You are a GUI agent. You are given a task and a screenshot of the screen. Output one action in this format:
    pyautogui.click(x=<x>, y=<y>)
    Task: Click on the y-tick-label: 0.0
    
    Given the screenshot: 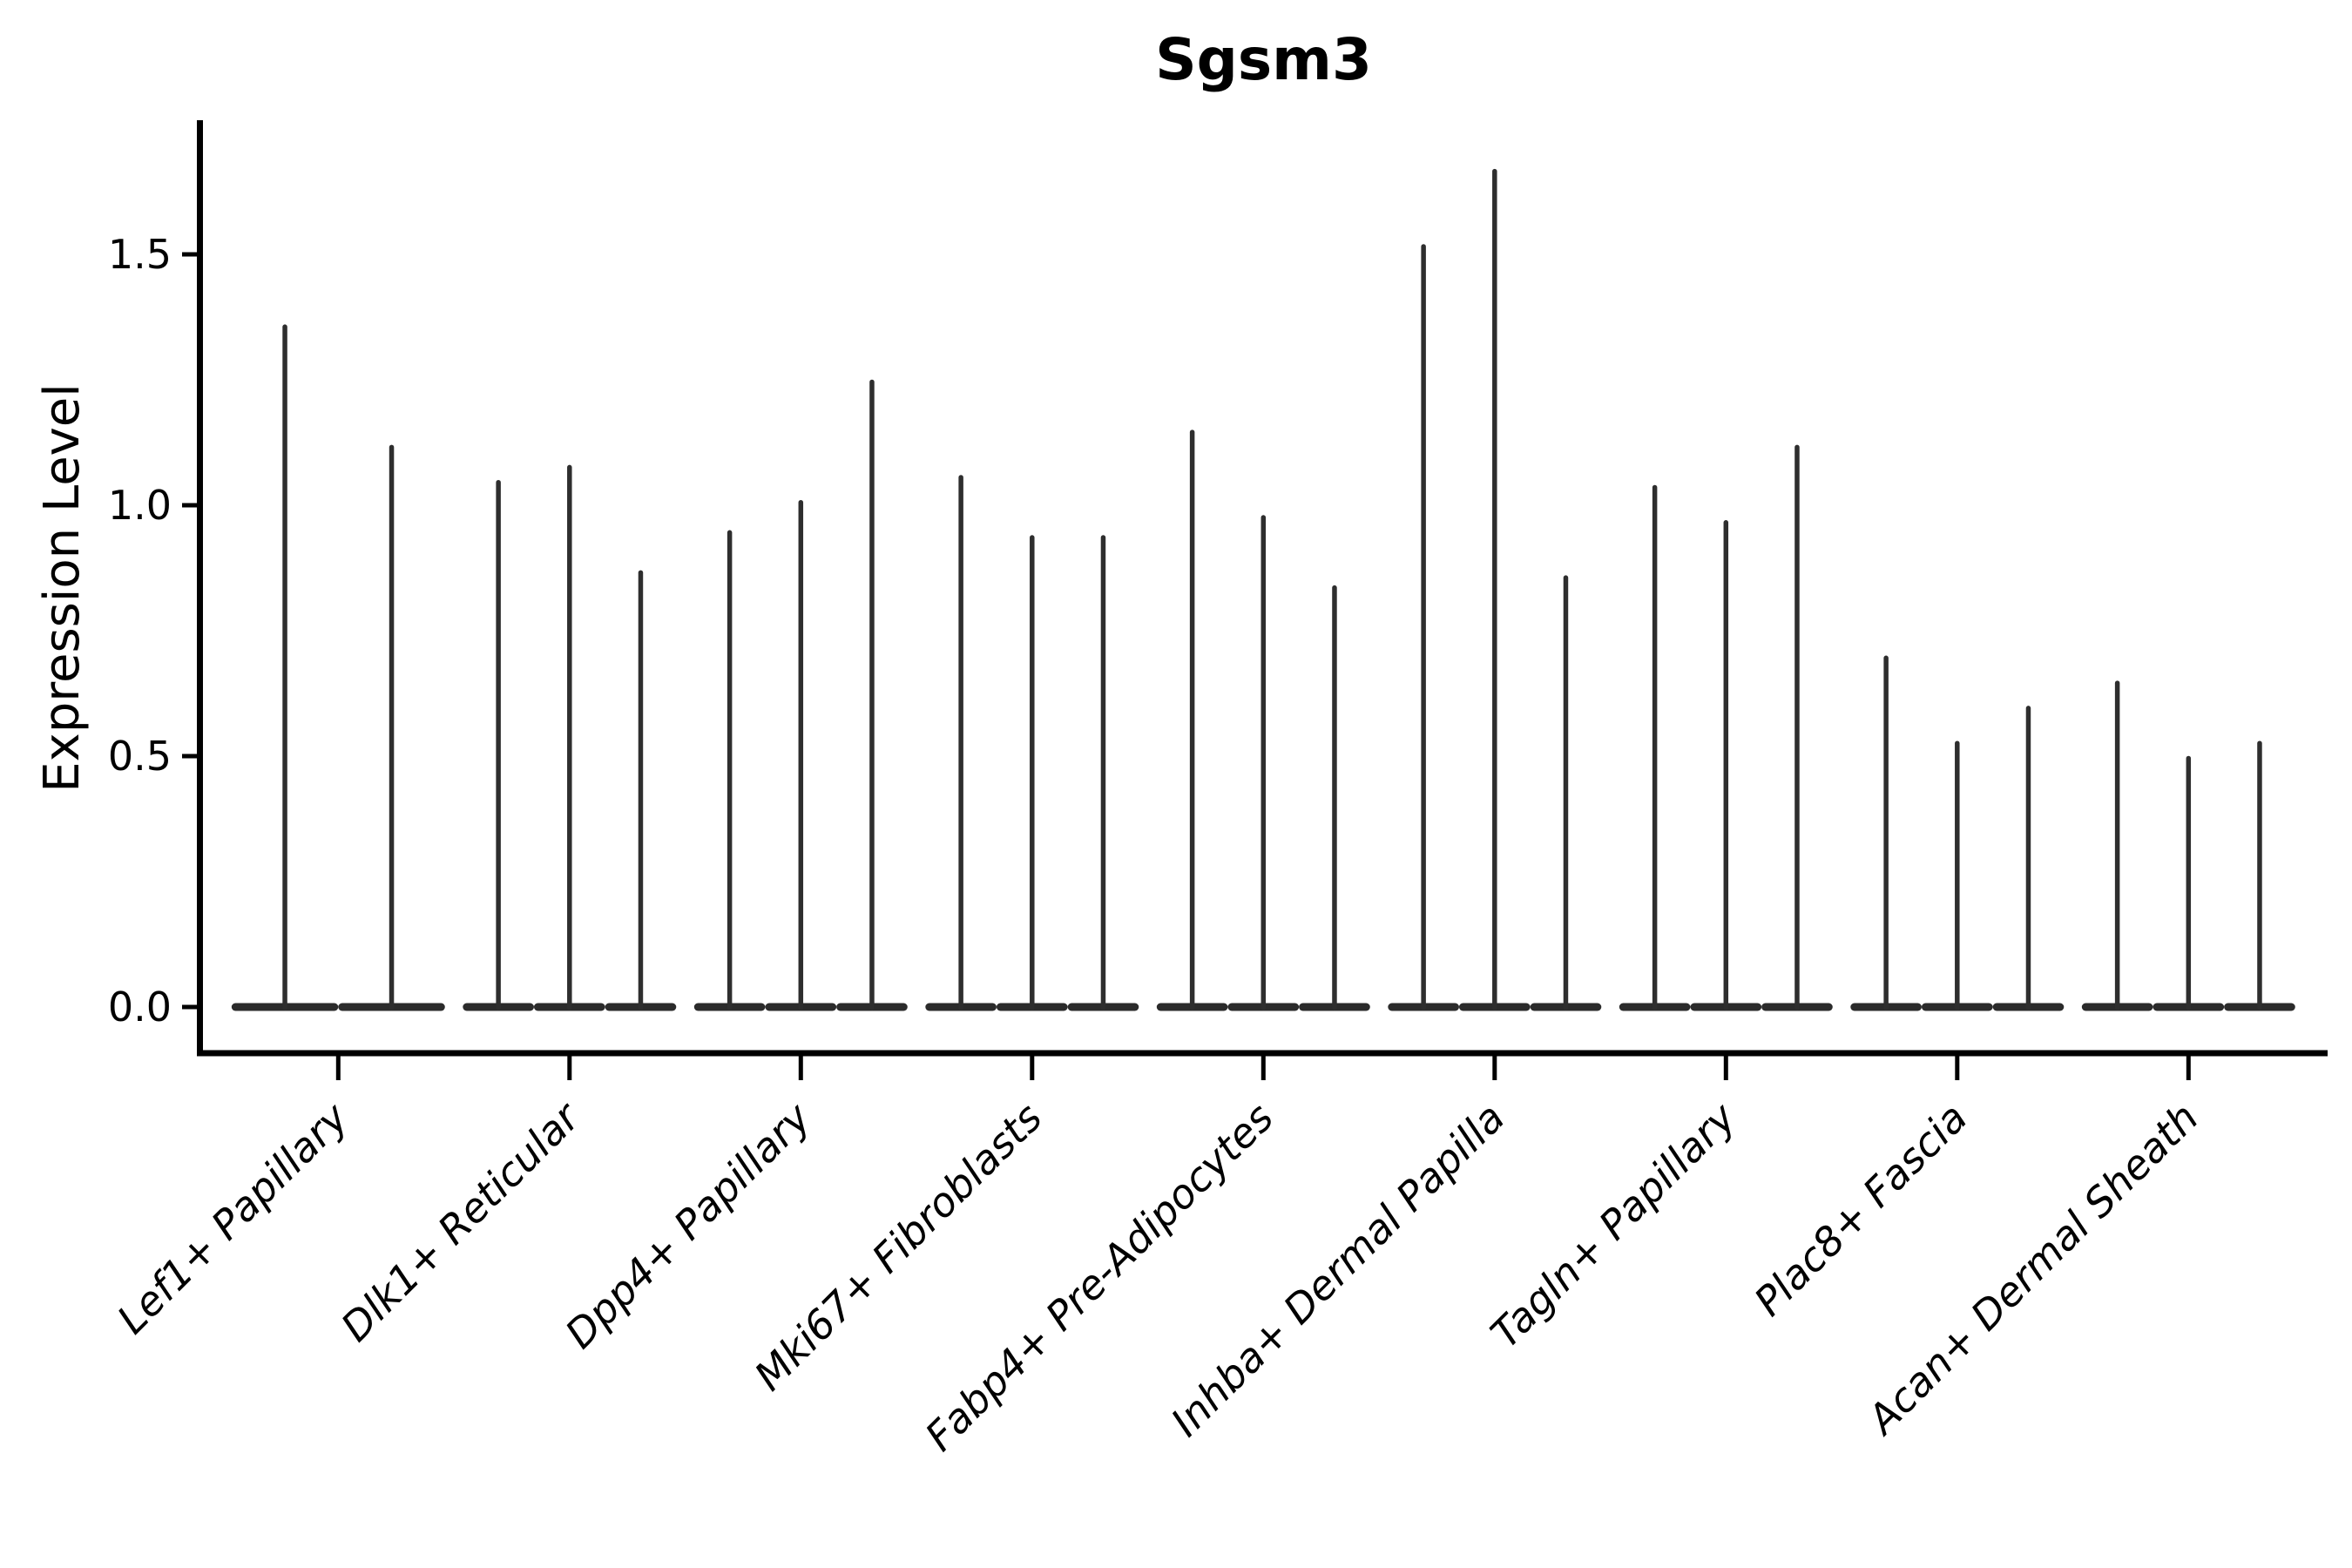 What is the action you would take?
    pyautogui.click(x=140, y=1007)
    